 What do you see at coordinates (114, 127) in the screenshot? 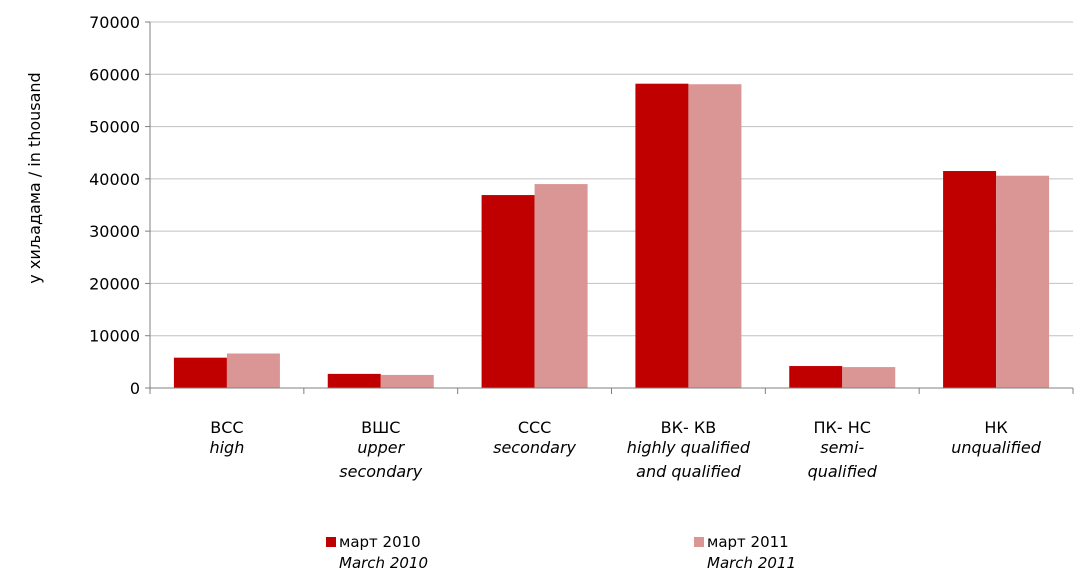
I see `y-tick-label: 50000` at bounding box center [114, 127].